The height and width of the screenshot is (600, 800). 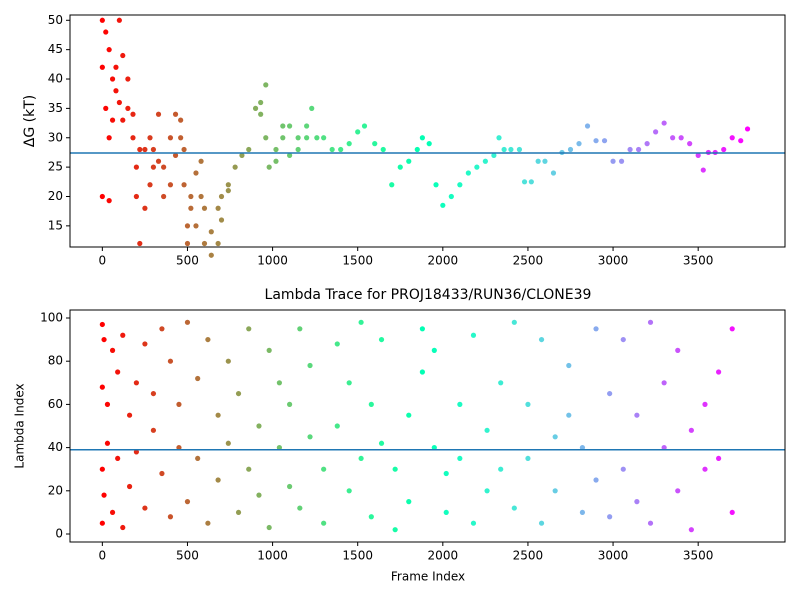 I want to click on x-axis-label: Frame Index, so click(x=428, y=577).